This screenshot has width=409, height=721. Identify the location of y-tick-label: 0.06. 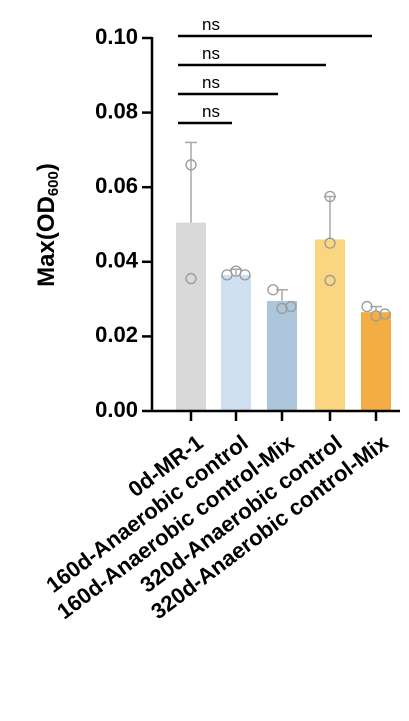
(116, 185).